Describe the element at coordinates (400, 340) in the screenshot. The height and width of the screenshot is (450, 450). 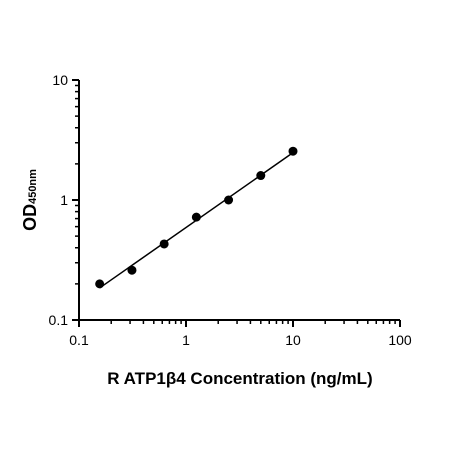
I see `x-tick-label: 100` at that location.